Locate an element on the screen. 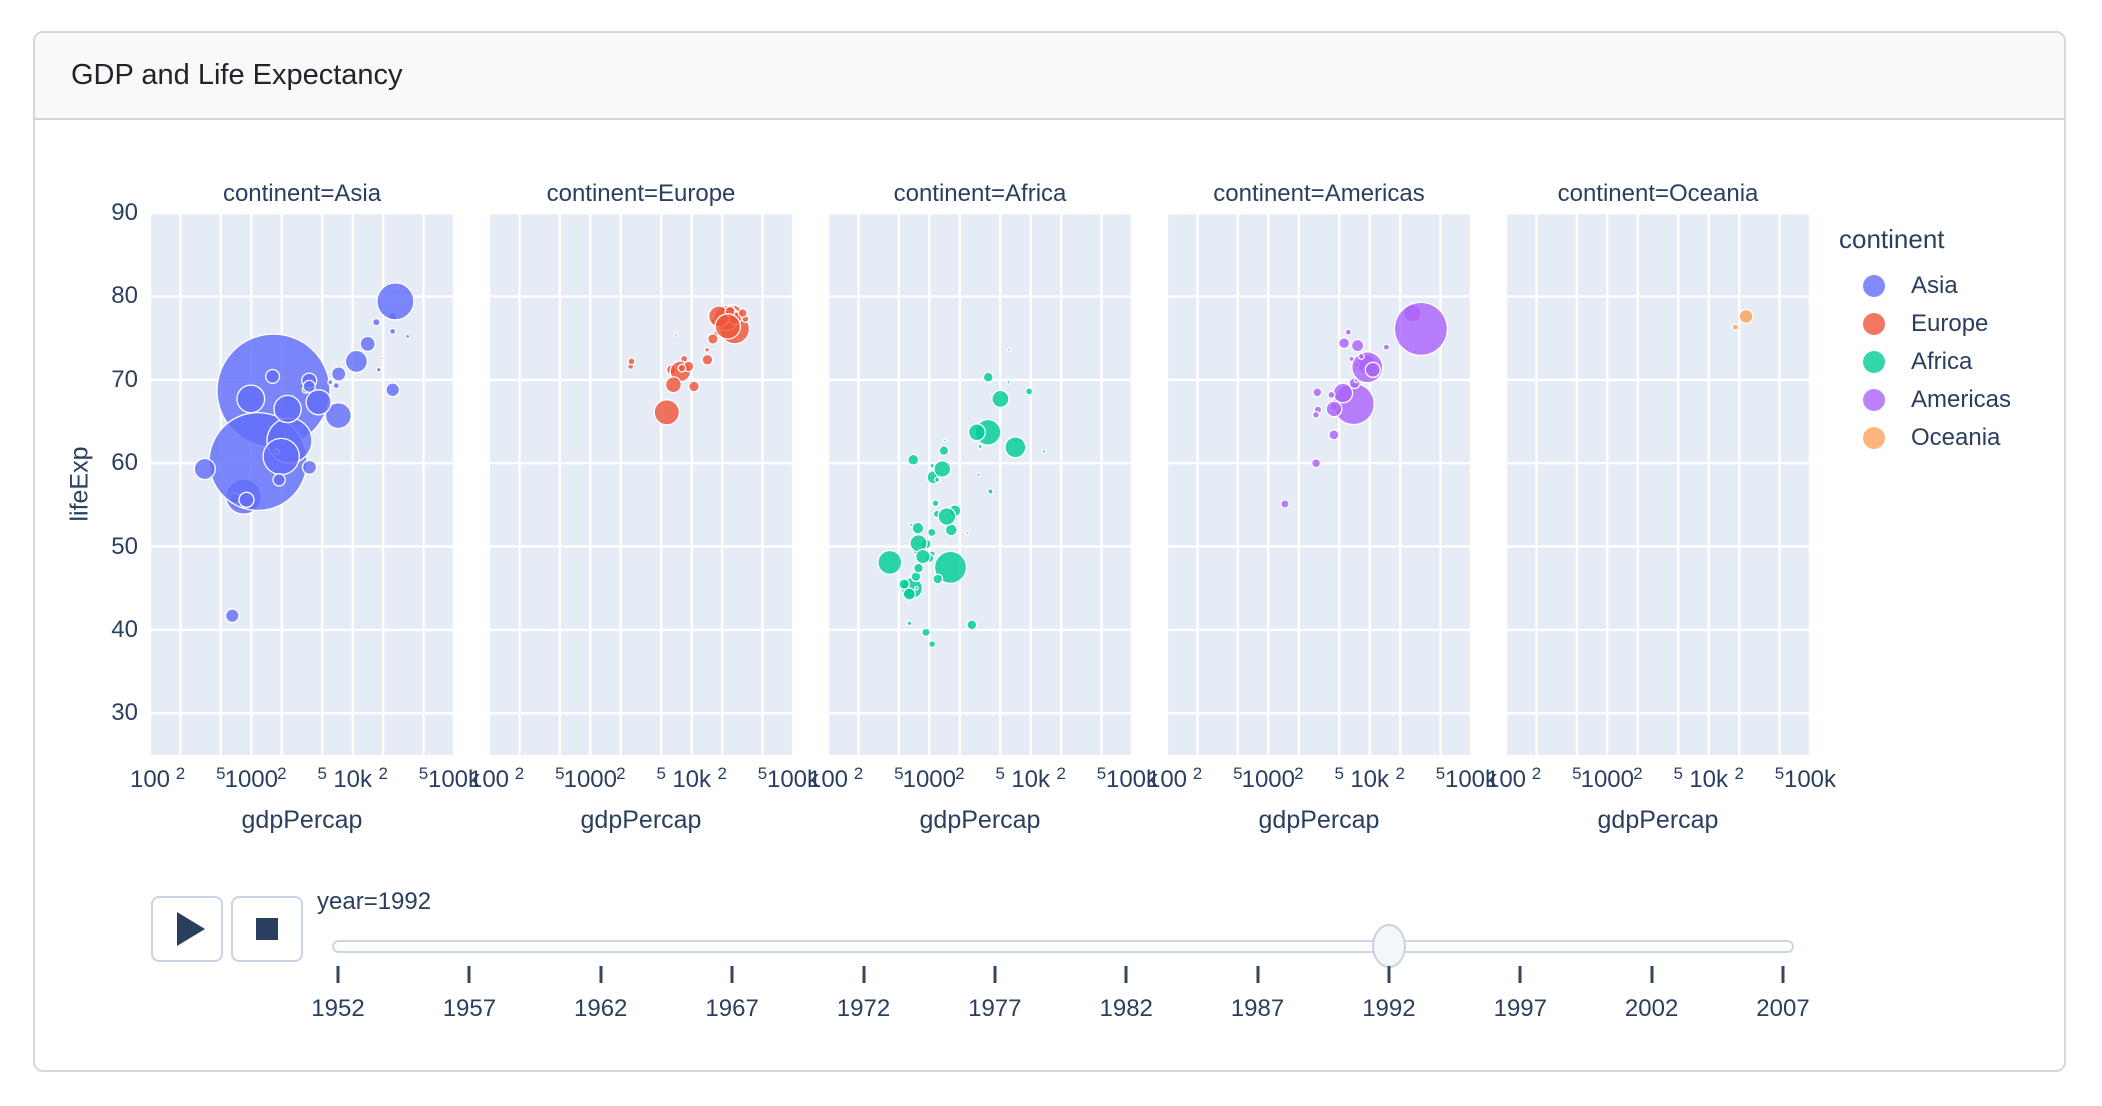  legend-item-americas: Americas is located at coordinates (1925, 400).